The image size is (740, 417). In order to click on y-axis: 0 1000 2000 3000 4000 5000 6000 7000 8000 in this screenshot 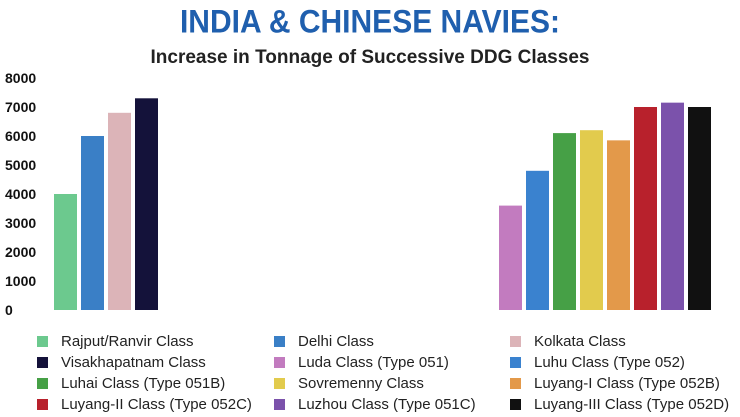, I will do `click(20, 194)`.